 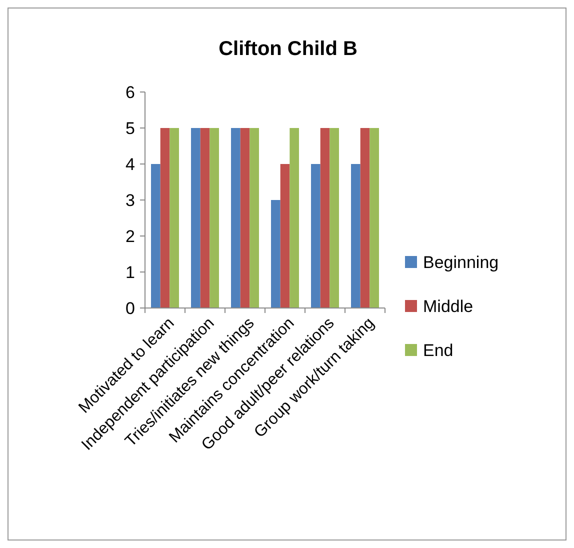 I want to click on y-tick-label: 6, so click(x=130, y=92).